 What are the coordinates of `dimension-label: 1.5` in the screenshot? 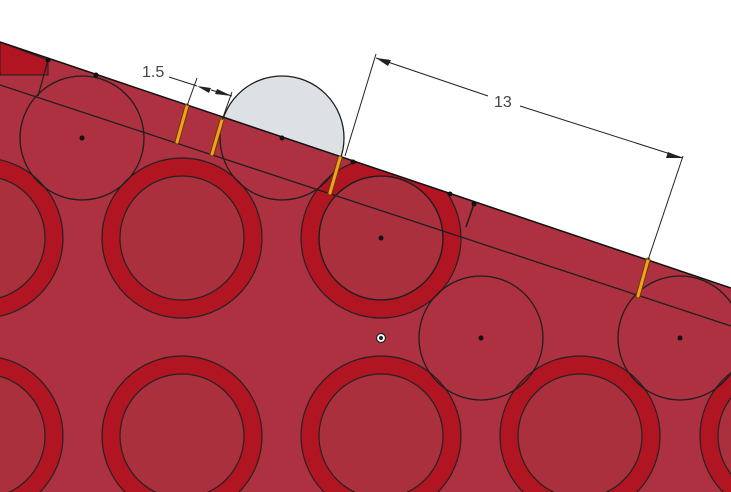 It's located at (153, 72).